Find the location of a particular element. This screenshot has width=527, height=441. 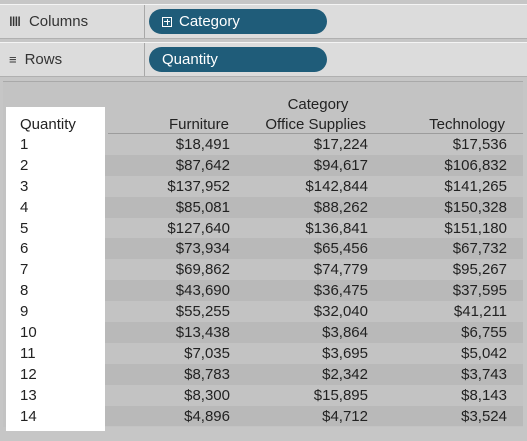

row-header-cell: 8 is located at coordinates (24, 291).